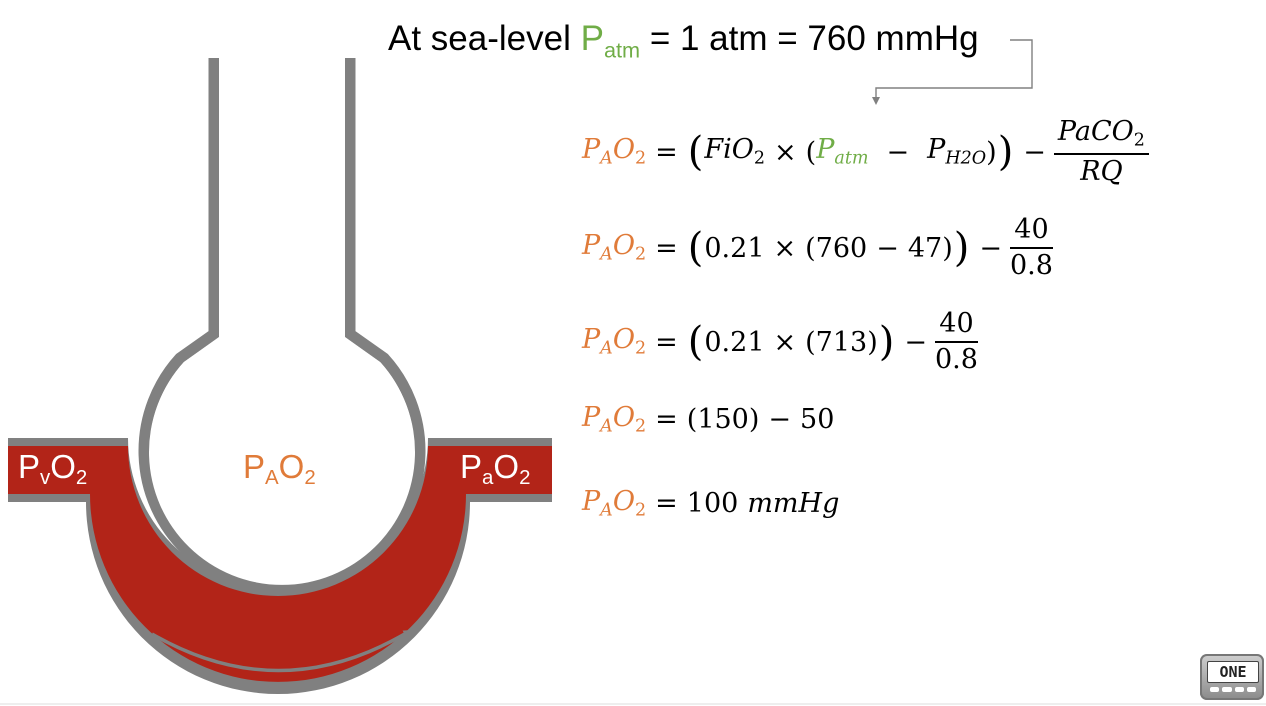 Image resolution: width=1266 pixels, height=706 pixels. What do you see at coordinates (280, 564) in the screenshot?
I see `capillary-blood` at bounding box center [280, 564].